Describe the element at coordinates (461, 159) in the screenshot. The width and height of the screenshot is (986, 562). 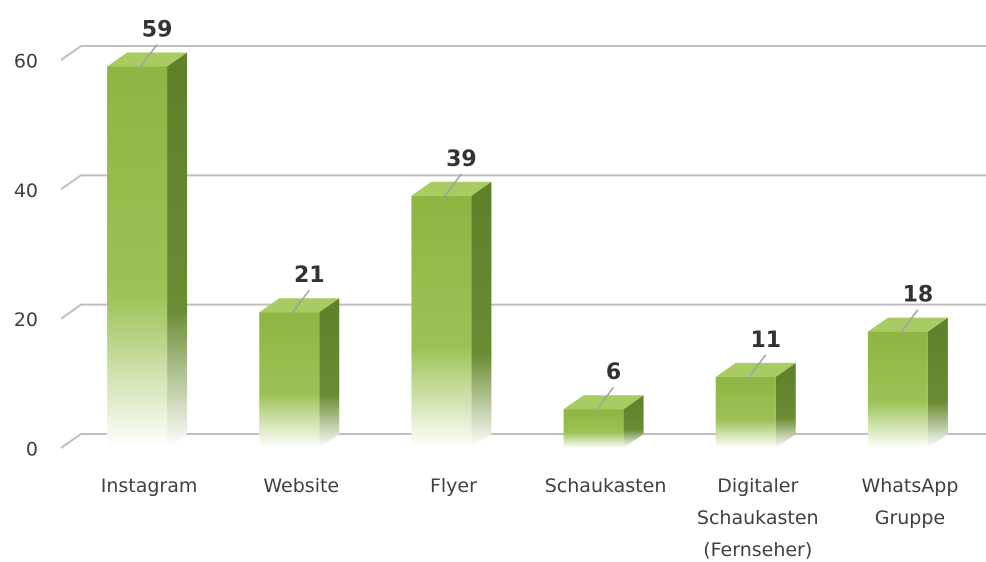
I see `value-label: 39` at that location.